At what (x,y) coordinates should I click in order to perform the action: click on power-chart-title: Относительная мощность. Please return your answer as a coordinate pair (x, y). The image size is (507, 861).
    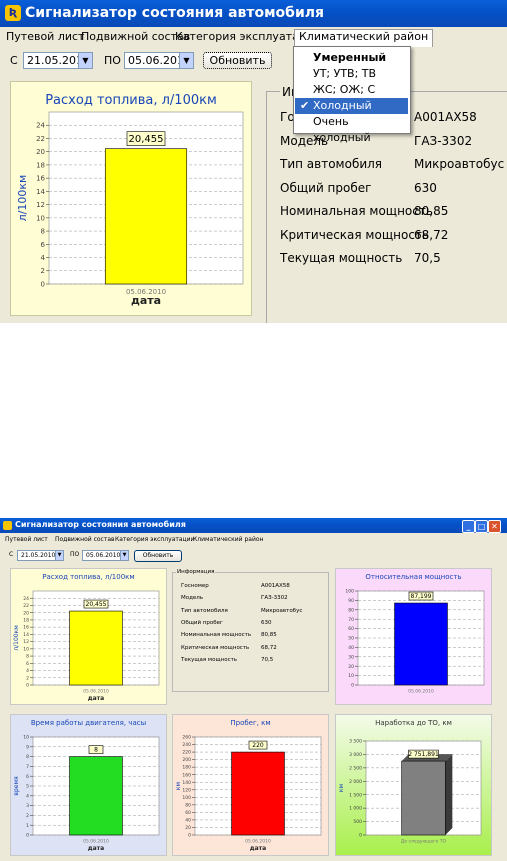
    Looking at the image, I should click on (413, 577).